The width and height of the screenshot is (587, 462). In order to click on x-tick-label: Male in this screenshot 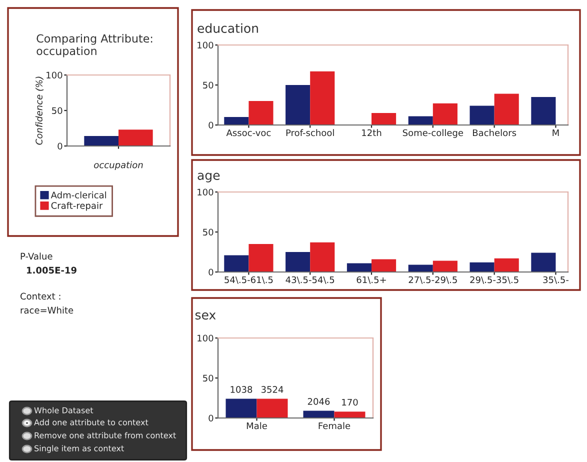, I will do `click(256, 426)`.